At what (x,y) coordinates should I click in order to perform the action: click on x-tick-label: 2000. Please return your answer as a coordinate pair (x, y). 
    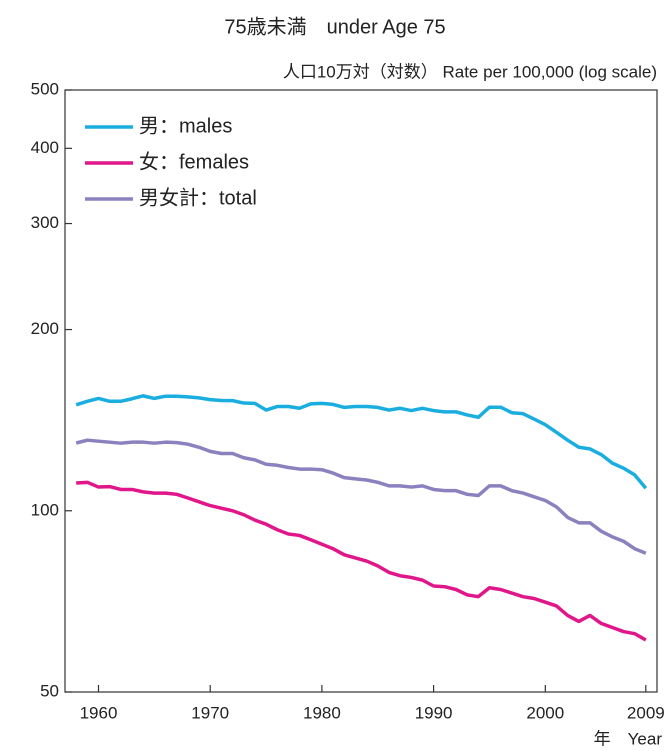
    Looking at the image, I should click on (545, 712).